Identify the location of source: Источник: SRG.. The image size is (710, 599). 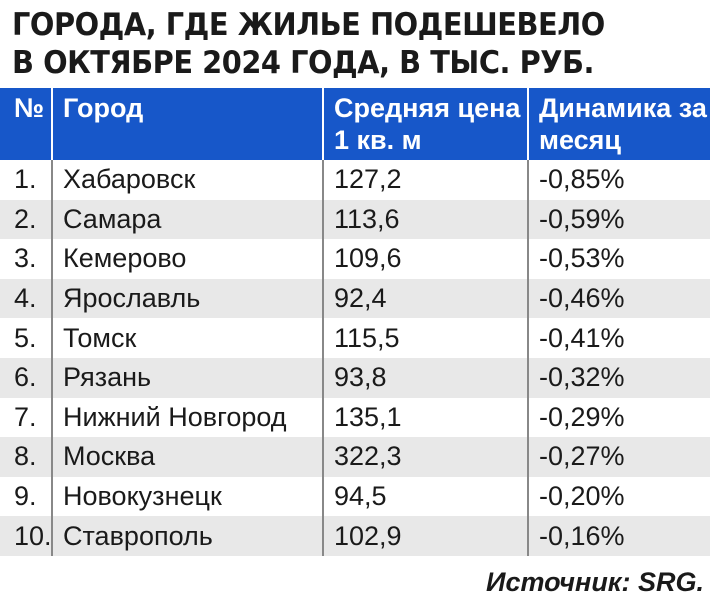
(595, 582).